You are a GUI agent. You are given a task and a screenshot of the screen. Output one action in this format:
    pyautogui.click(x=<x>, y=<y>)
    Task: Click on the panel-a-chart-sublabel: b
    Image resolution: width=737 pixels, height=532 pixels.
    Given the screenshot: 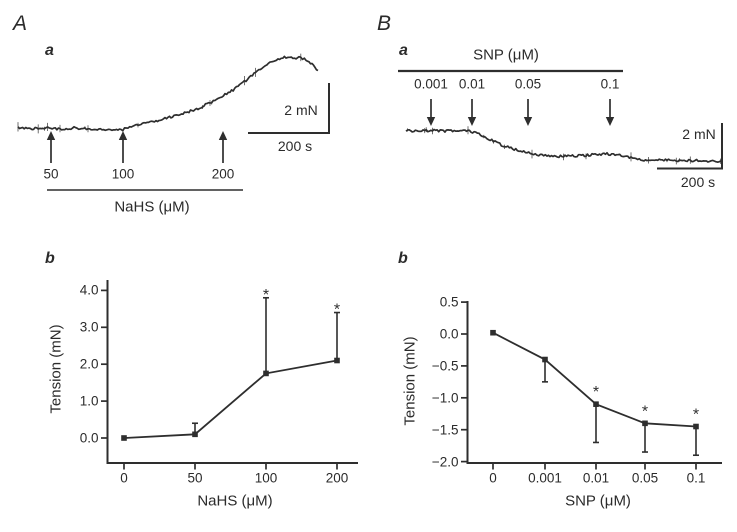 What is the action you would take?
    pyautogui.click(x=50, y=258)
    